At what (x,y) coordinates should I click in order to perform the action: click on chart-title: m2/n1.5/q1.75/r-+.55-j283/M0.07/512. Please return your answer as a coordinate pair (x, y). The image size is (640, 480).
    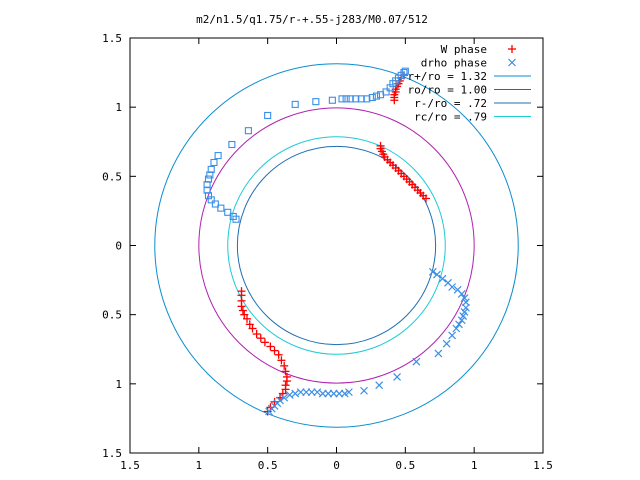
    Looking at the image, I should click on (312, 19).